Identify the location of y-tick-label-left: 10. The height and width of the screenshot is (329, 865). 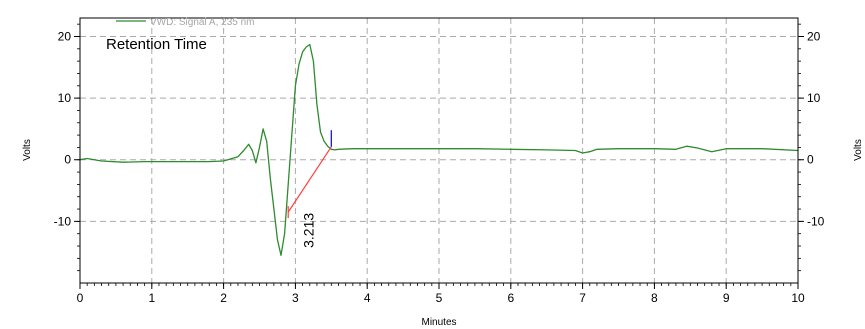
(65, 98).